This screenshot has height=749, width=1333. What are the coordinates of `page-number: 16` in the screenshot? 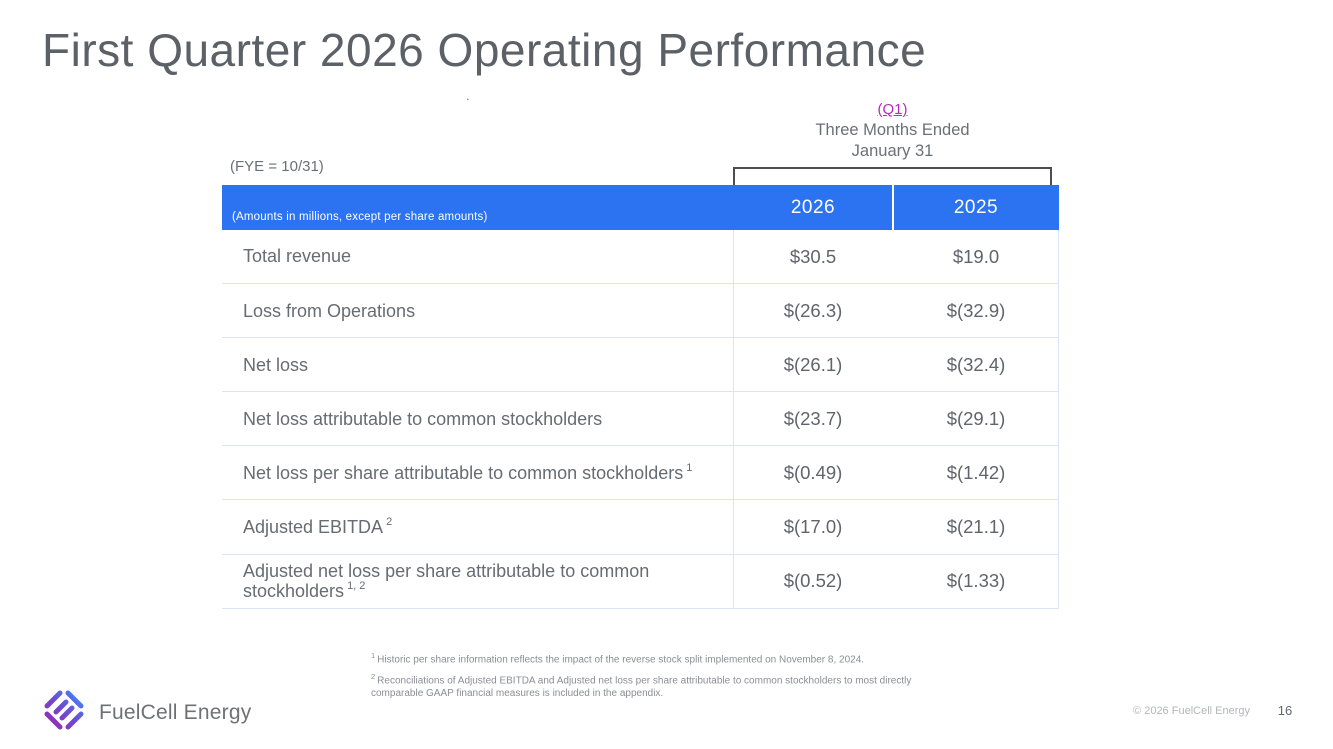 It's located at (1285, 710).